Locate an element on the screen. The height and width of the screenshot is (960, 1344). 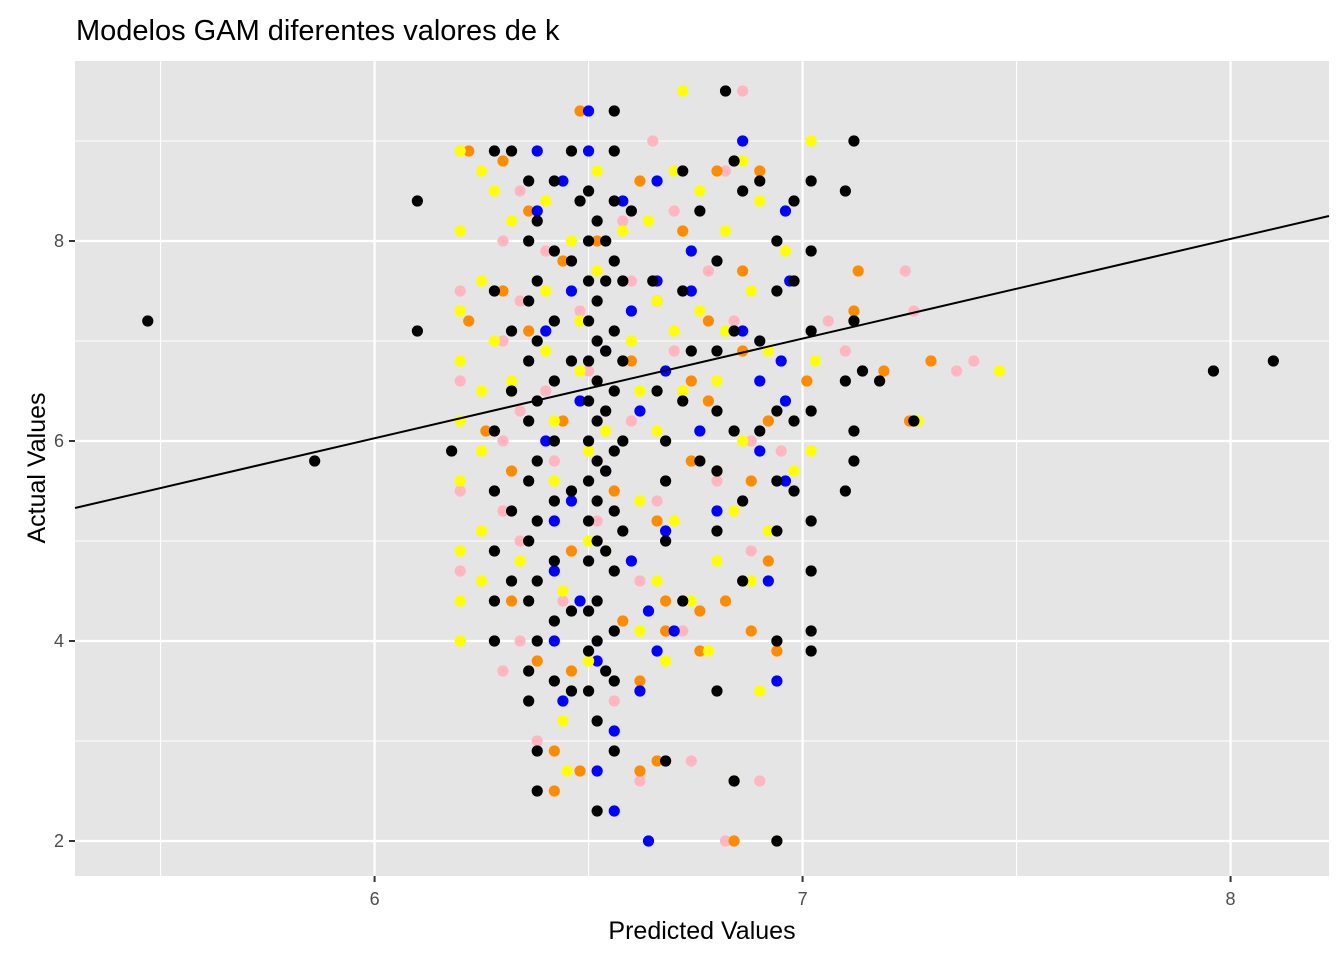
y-tick-label: 4 is located at coordinates (59, 641).